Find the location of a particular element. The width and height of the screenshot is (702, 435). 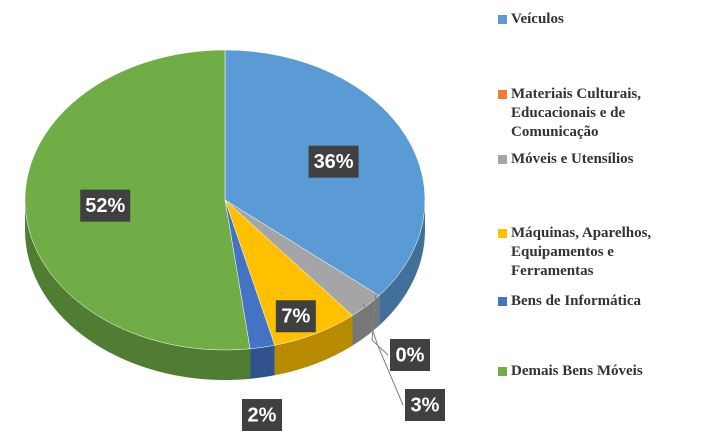

legend-label: Veículos is located at coordinates (537, 19).